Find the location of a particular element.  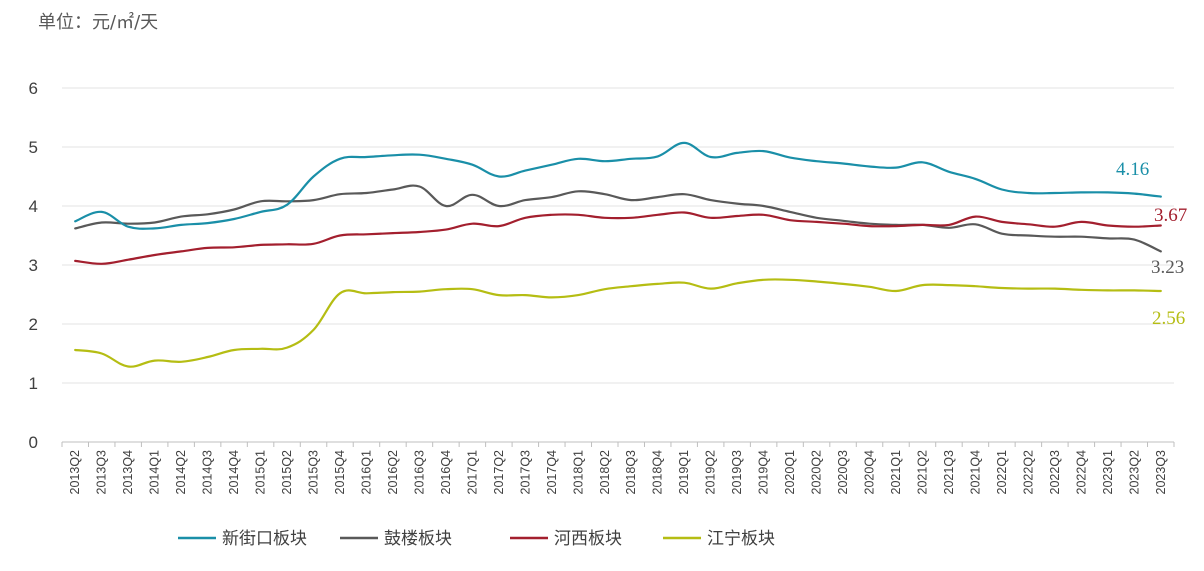

x-tick-label: 2019Q2 is located at coordinates (711, 472).